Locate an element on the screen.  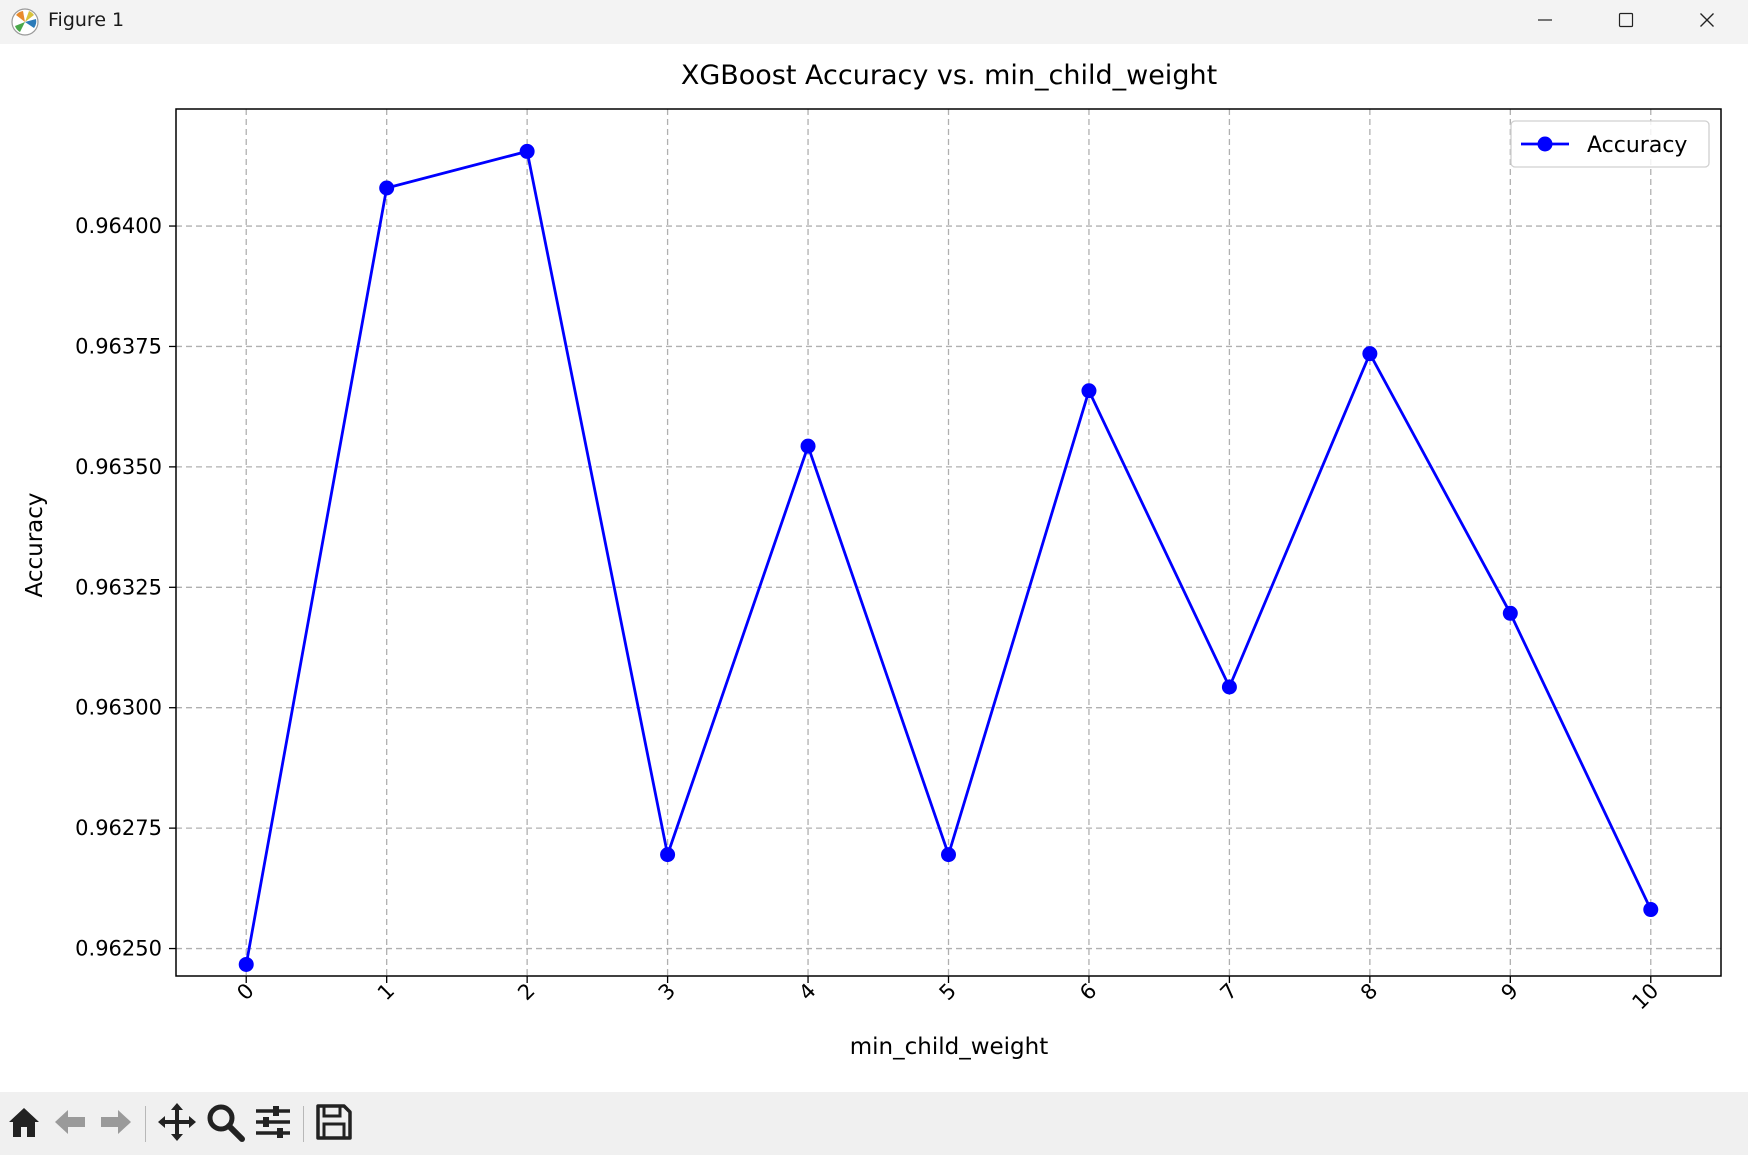
x-tick-label: 4 is located at coordinates (807, 992).